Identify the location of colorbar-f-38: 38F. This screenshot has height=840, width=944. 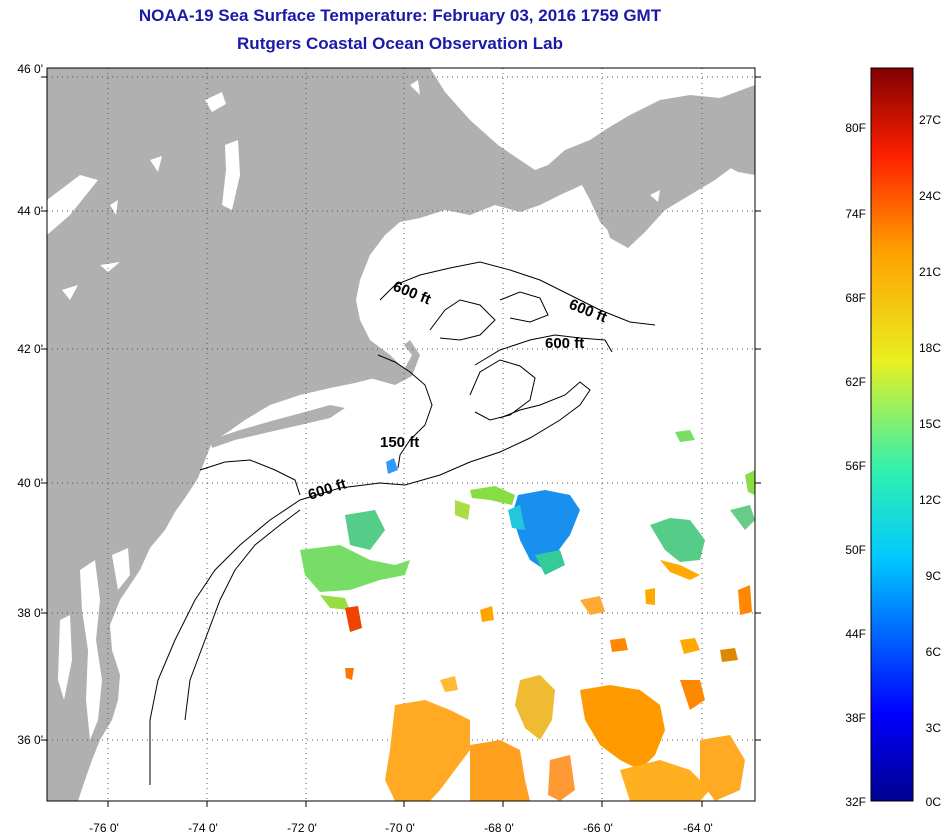
(855, 718).